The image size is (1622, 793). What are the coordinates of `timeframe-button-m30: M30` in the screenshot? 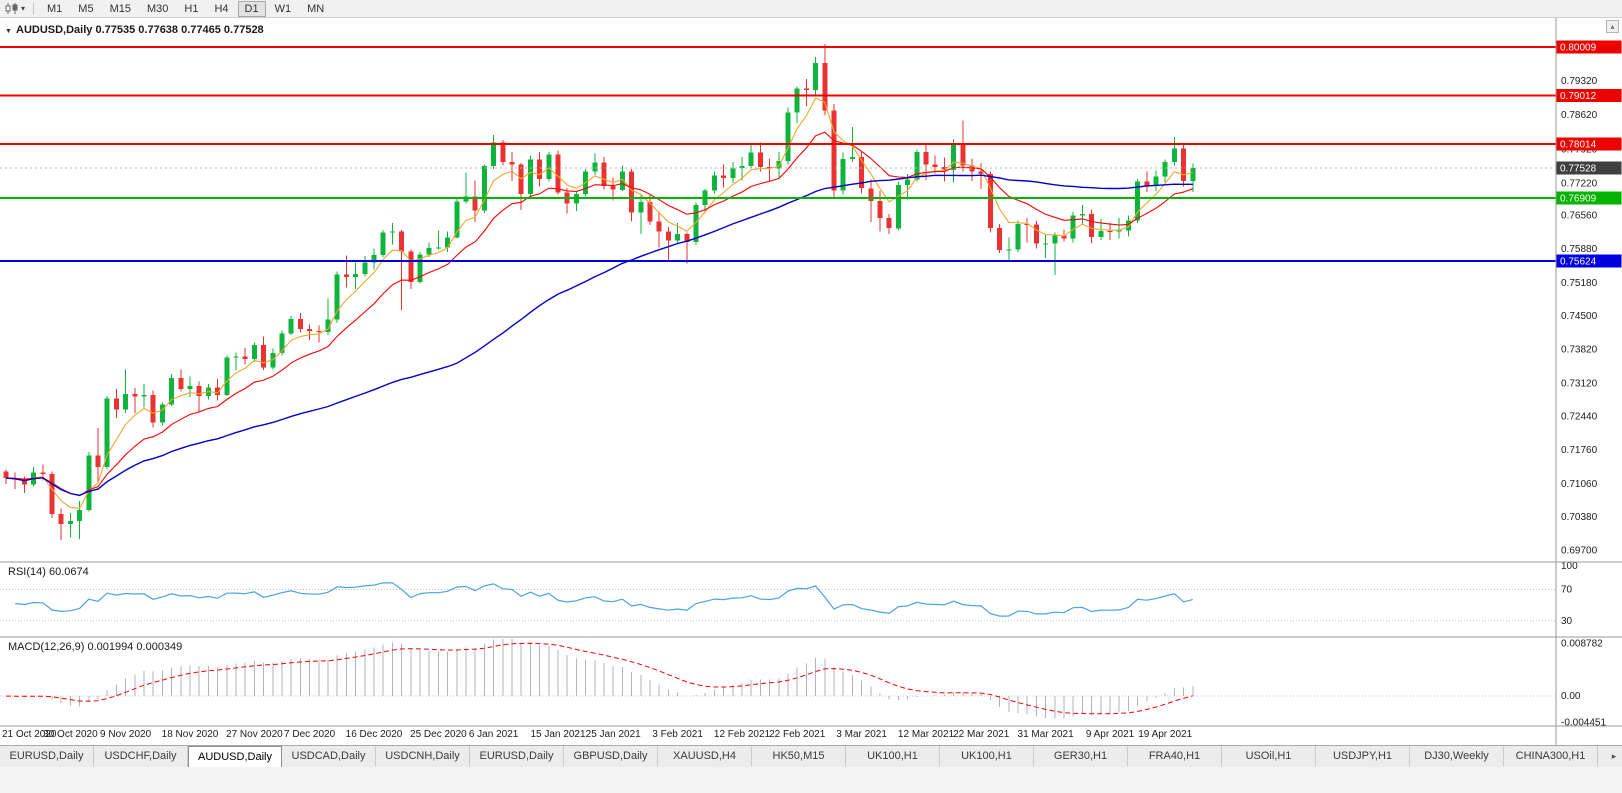 It's located at (157, 9).